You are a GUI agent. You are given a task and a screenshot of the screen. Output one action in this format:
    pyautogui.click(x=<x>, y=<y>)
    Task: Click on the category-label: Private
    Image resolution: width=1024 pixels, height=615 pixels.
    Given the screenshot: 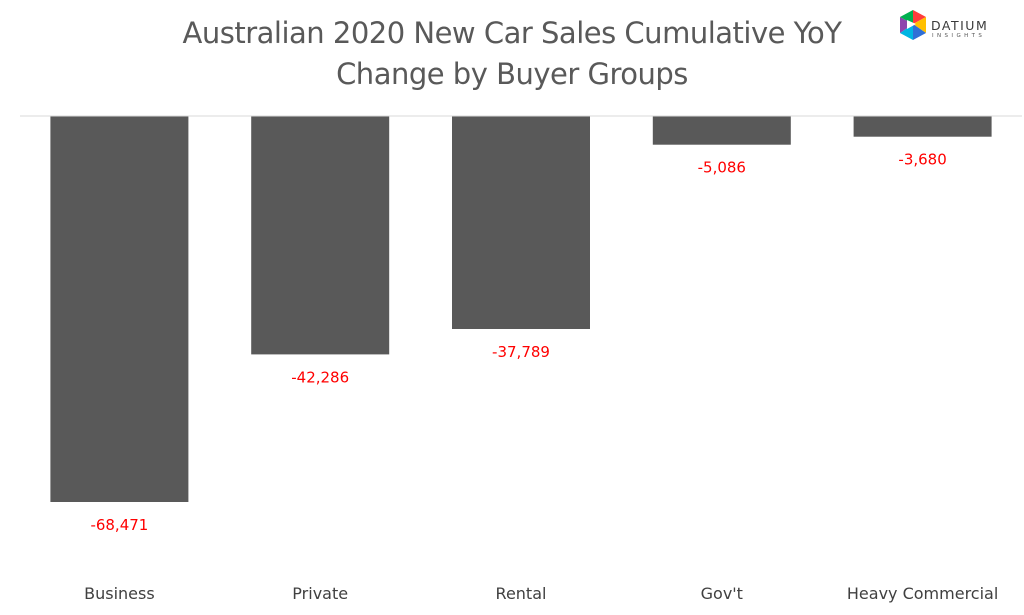 What is the action you would take?
    pyautogui.click(x=320, y=593)
    